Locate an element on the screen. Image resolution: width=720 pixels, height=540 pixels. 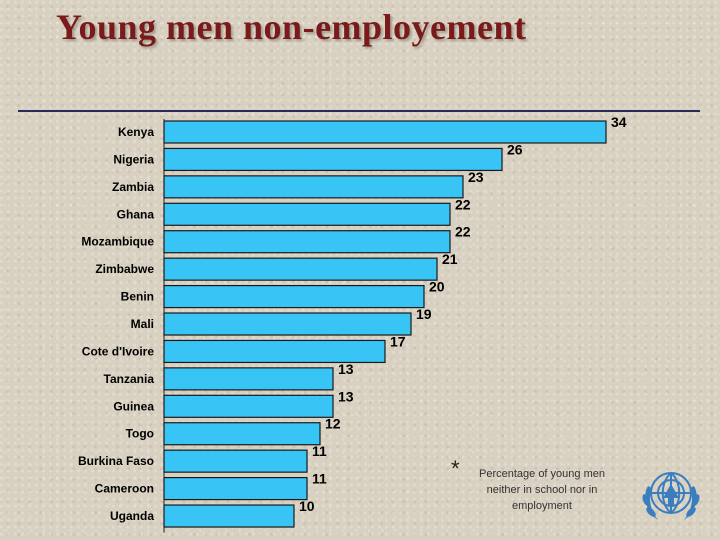
value-label: 10 is located at coordinates (307, 506).